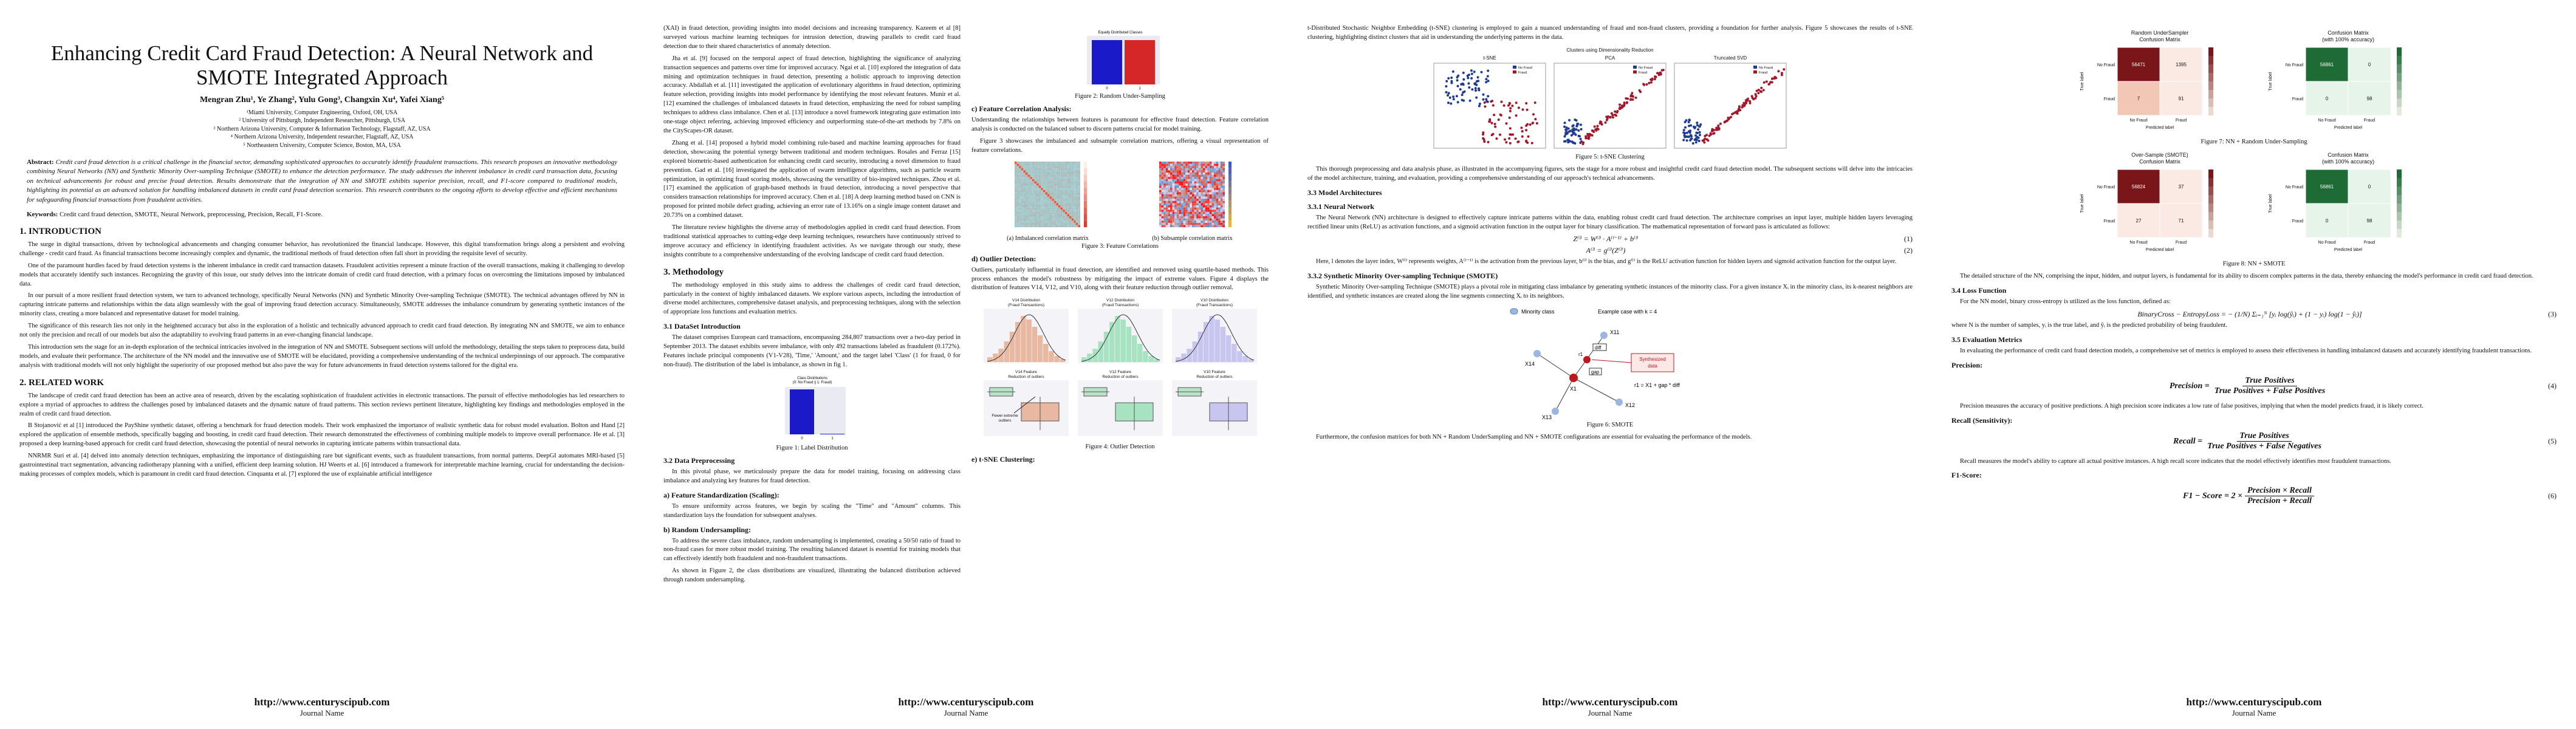  What do you see at coordinates (2279, 501) in the screenshot?
I see `fraction-denominator: Precision + Recall` at bounding box center [2279, 501].